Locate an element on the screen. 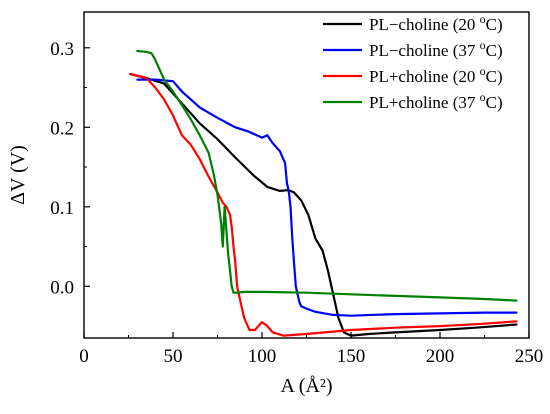 This screenshot has width=550, height=414. legend-label-base: PL+choline (20 is located at coordinates (424, 76).